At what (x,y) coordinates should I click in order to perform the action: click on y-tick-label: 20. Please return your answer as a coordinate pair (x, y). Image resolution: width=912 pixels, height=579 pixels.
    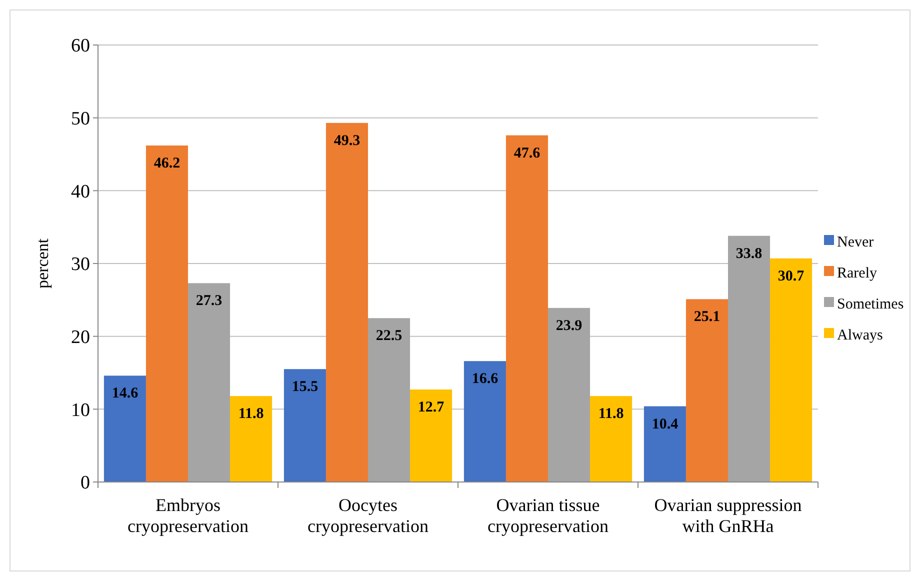
    Looking at the image, I should click on (80, 337).